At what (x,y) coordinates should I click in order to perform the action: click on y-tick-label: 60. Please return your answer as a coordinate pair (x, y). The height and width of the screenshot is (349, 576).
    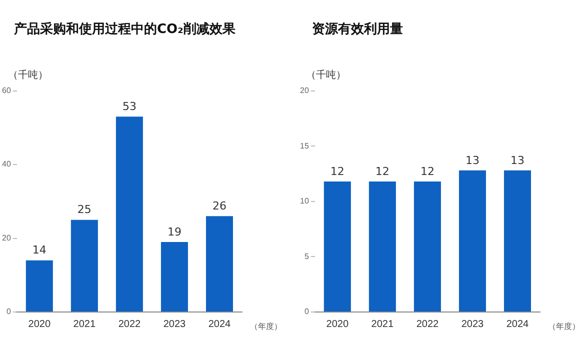
    Looking at the image, I should click on (7, 91).